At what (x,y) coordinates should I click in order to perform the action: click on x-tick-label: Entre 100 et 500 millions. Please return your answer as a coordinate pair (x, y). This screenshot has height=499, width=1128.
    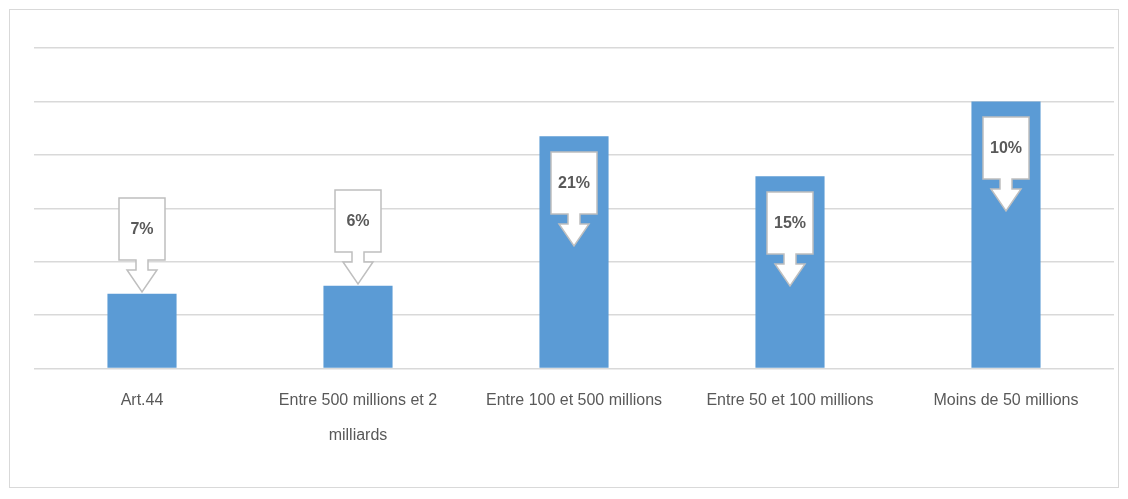
    Looking at the image, I should click on (574, 399).